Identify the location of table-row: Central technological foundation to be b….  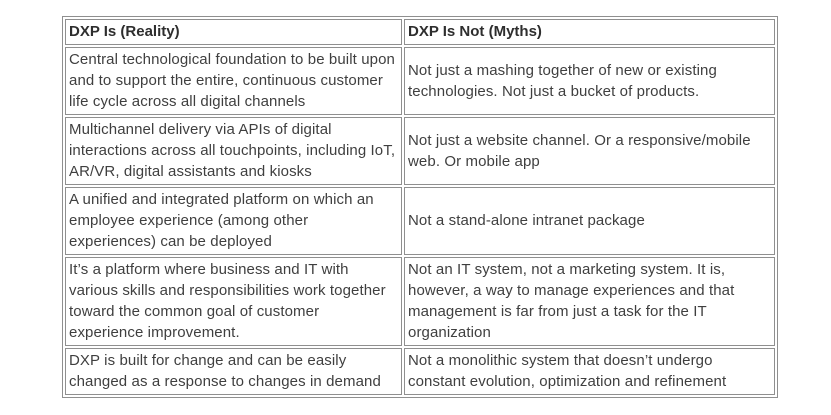
(420, 81).